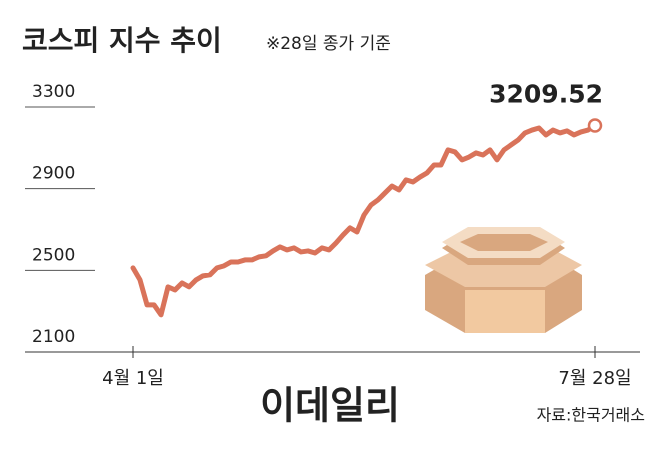 This screenshot has width=670, height=451. I want to click on y-tick-label: 3300, so click(53, 92).